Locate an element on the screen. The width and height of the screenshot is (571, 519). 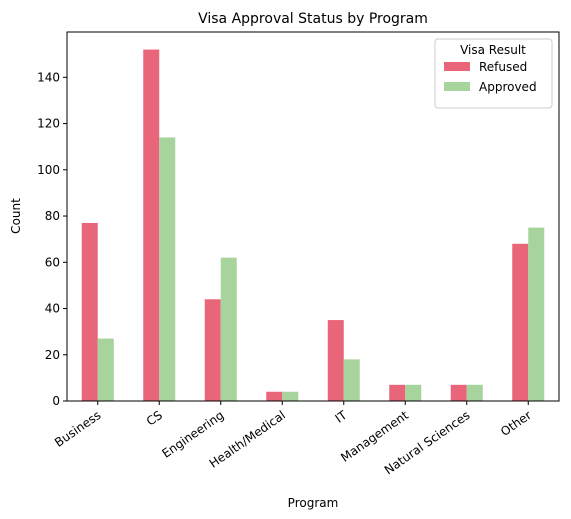
legend-swatch-refused is located at coordinates (457, 66).